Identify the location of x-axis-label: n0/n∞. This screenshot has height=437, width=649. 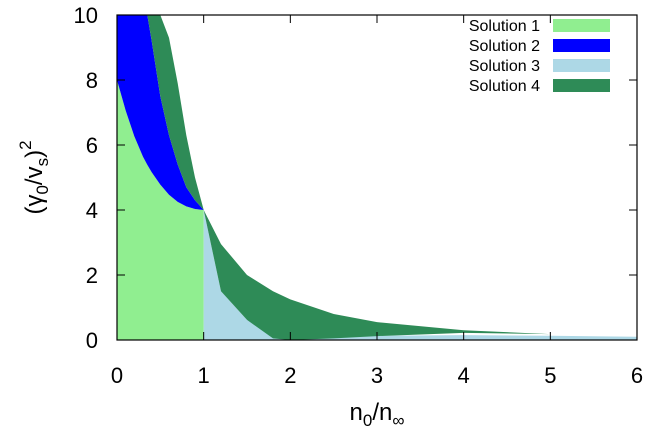
(377, 414).